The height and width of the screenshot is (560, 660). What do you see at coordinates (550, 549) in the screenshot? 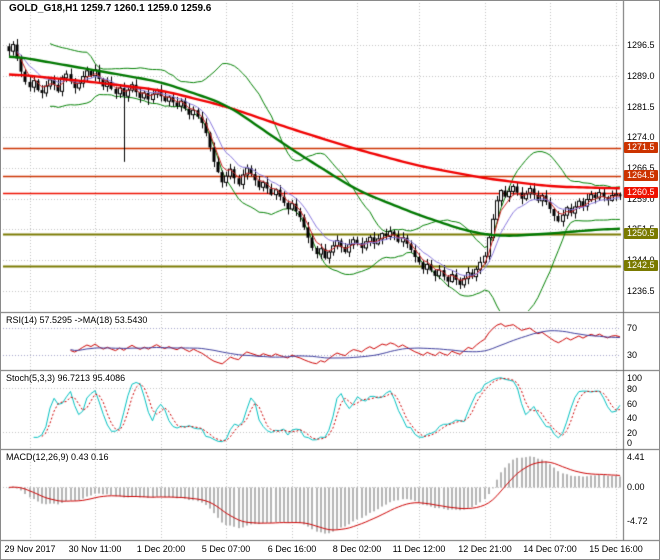
I see `time-axis-label: 14 Dec 07:00` at bounding box center [550, 549].